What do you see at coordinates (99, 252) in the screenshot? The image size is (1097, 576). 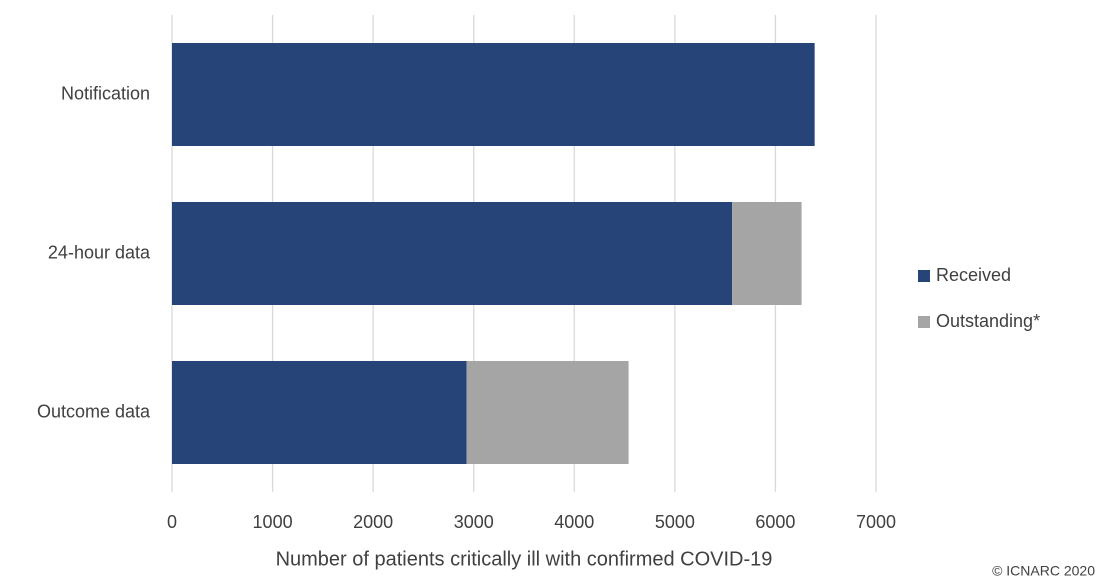 I see `y-tick-label: 24-hour data` at bounding box center [99, 252].